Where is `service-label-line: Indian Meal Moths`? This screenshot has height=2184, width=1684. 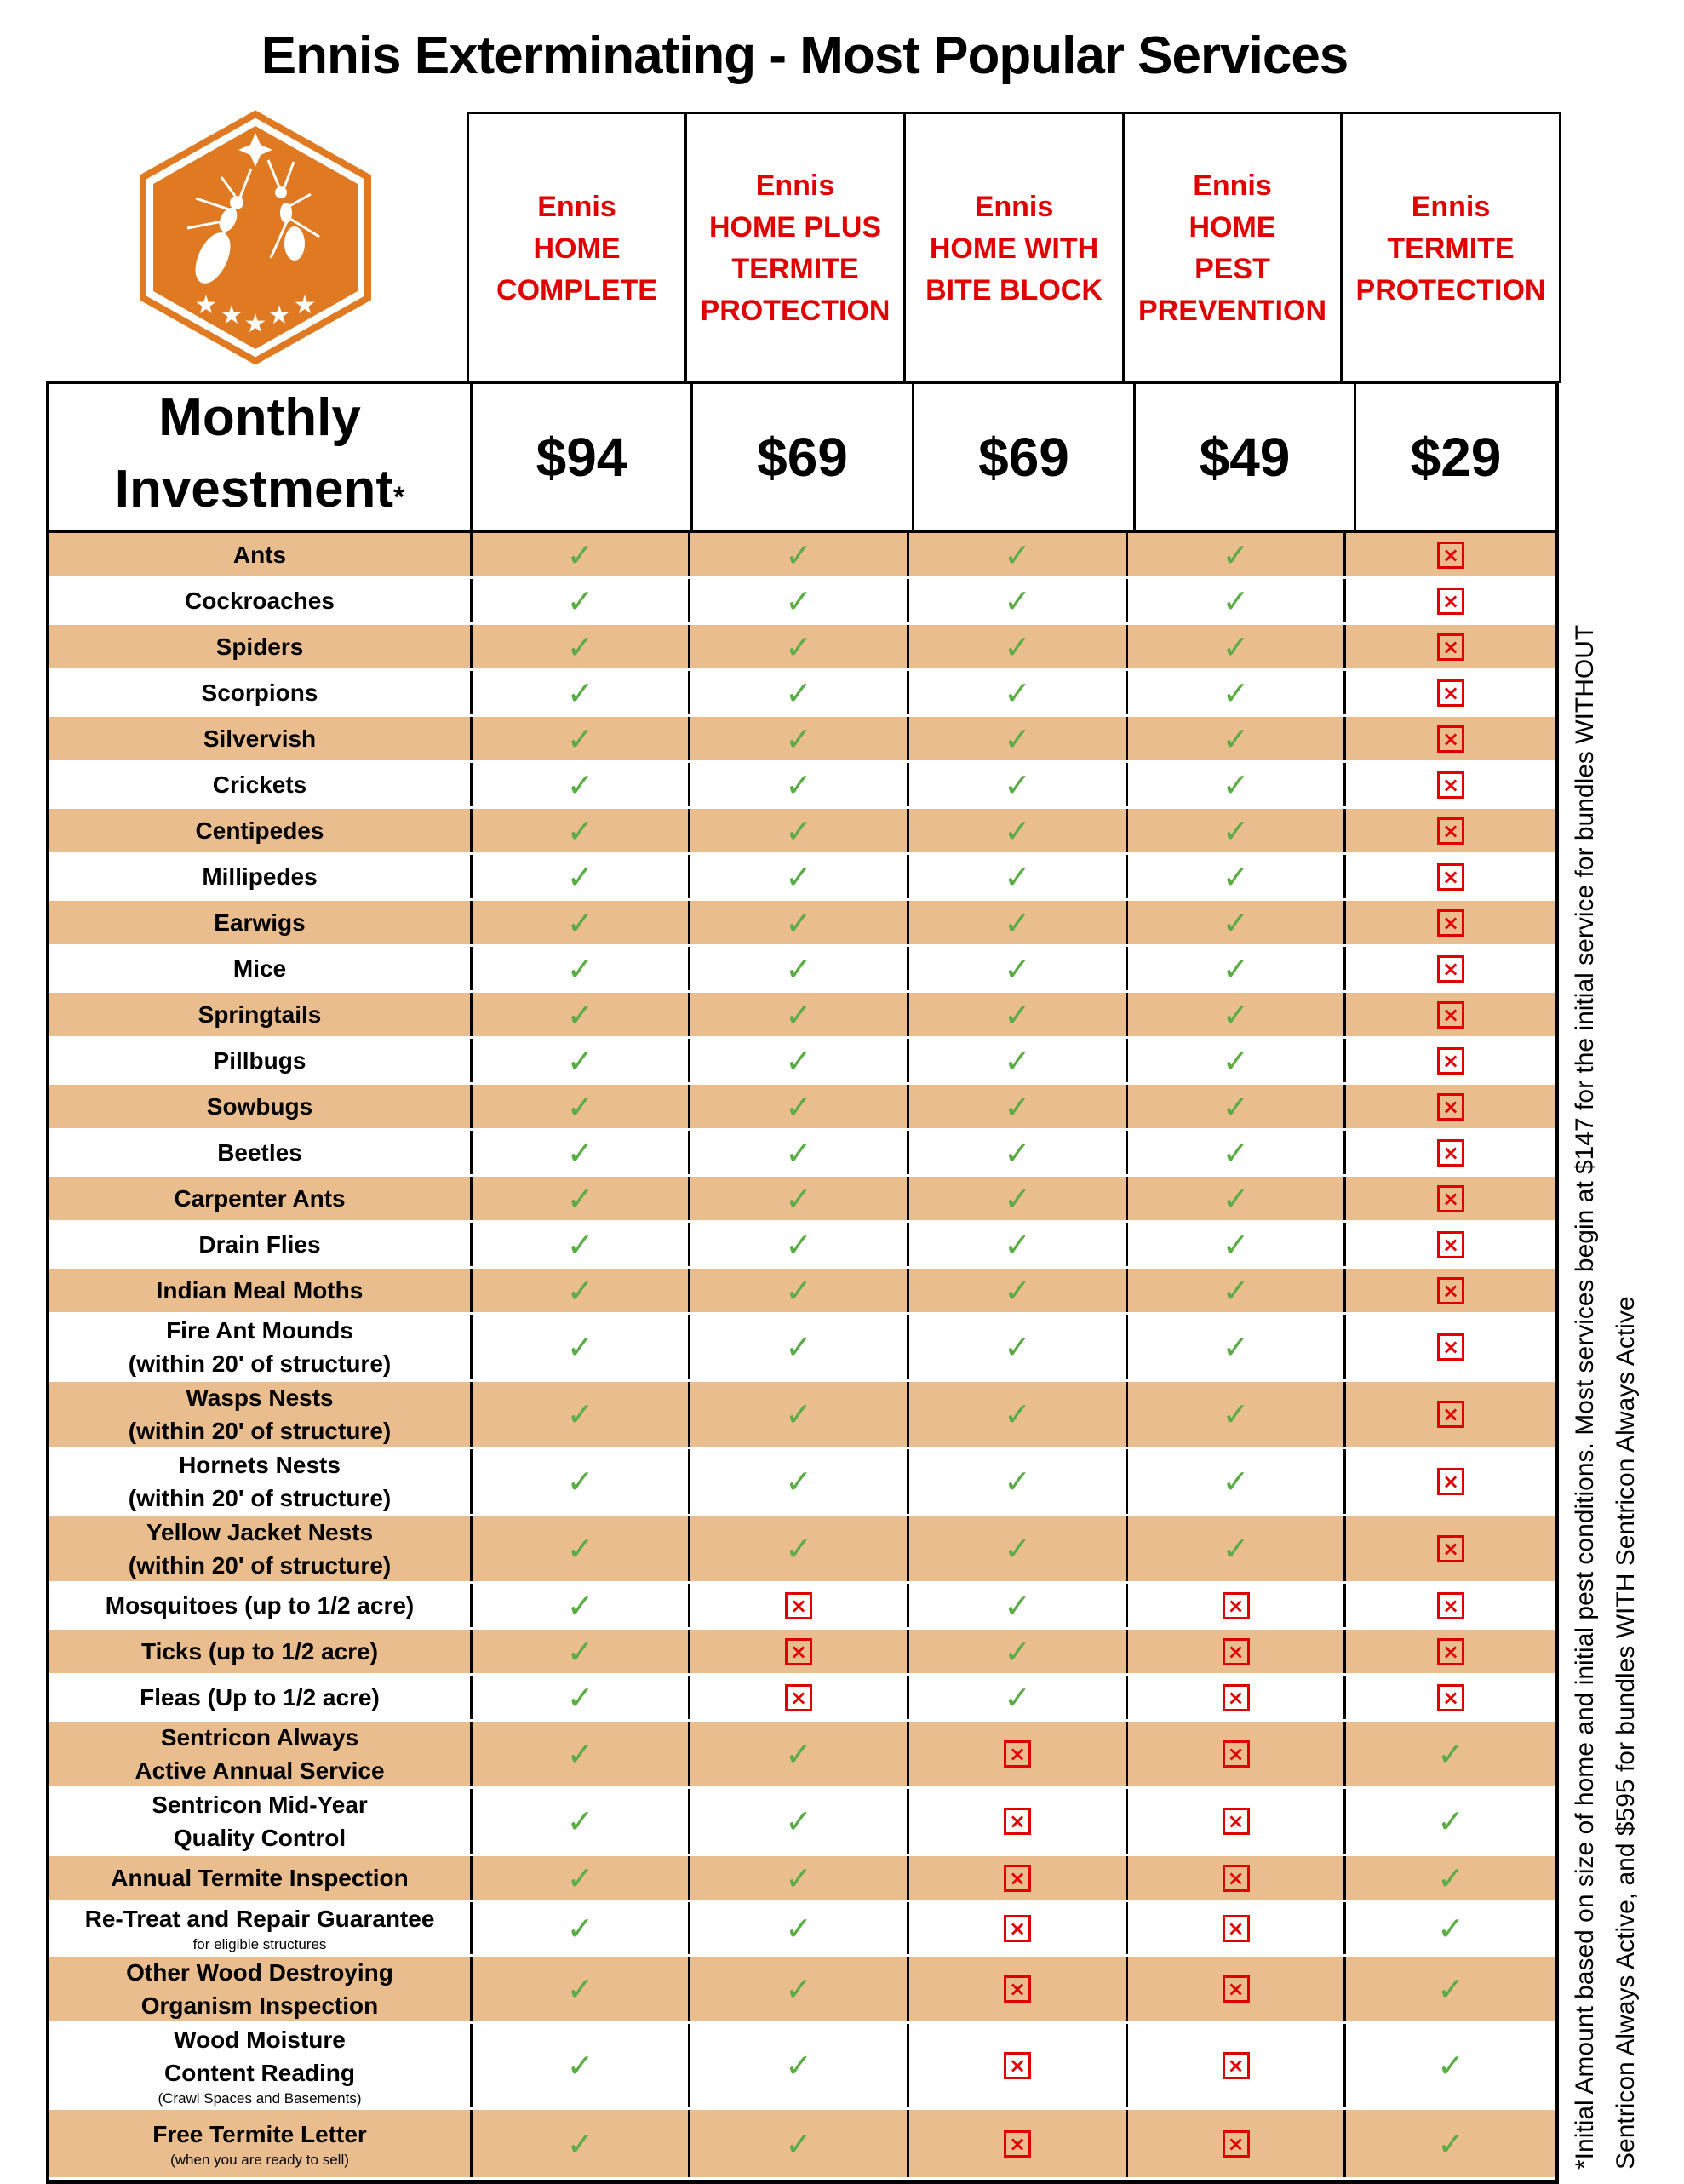 service-label-line: Indian Meal Moths is located at coordinates (260, 1290).